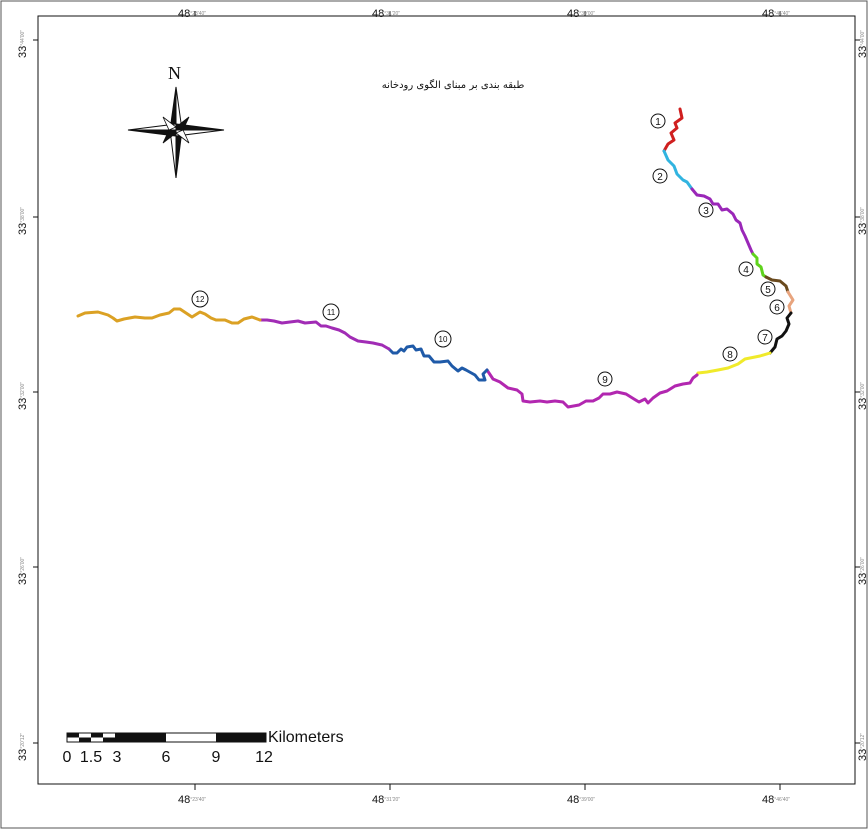 The width and height of the screenshot is (868, 829). I want to click on bottom-tick-label-4: 48°46'40", so click(776, 800).